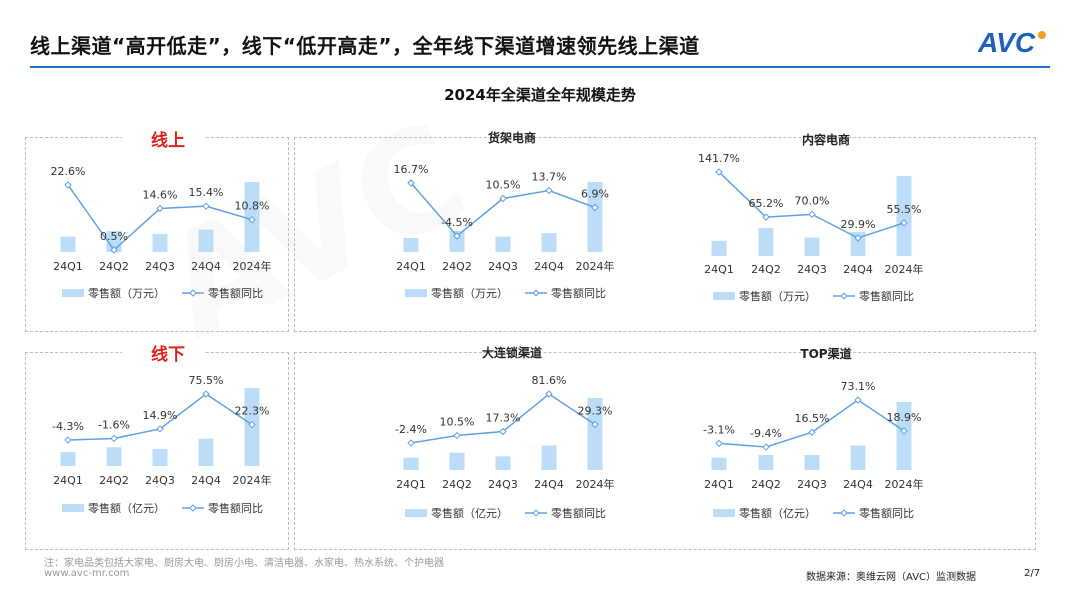  Describe the element at coordinates (826, 139) in the screenshot. I see `content-chart-title: 内容电商` at that location.